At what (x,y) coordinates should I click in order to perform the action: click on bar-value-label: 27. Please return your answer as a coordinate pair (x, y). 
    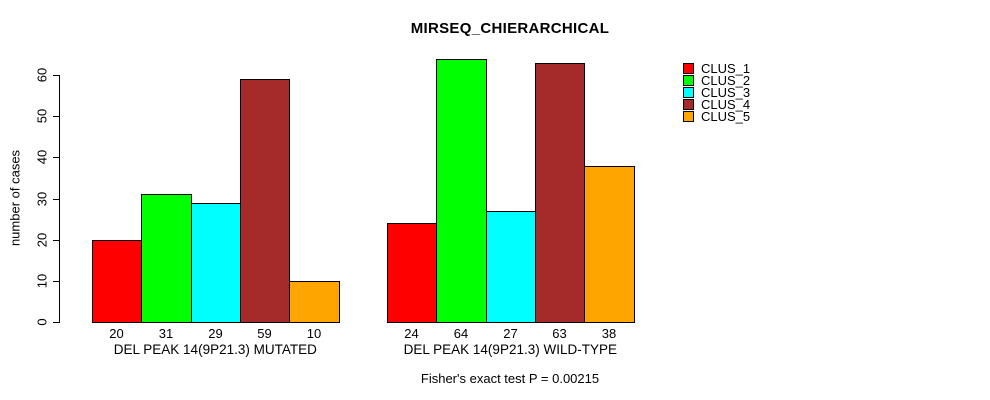
    Looking at the image, I should click on (510, 333).